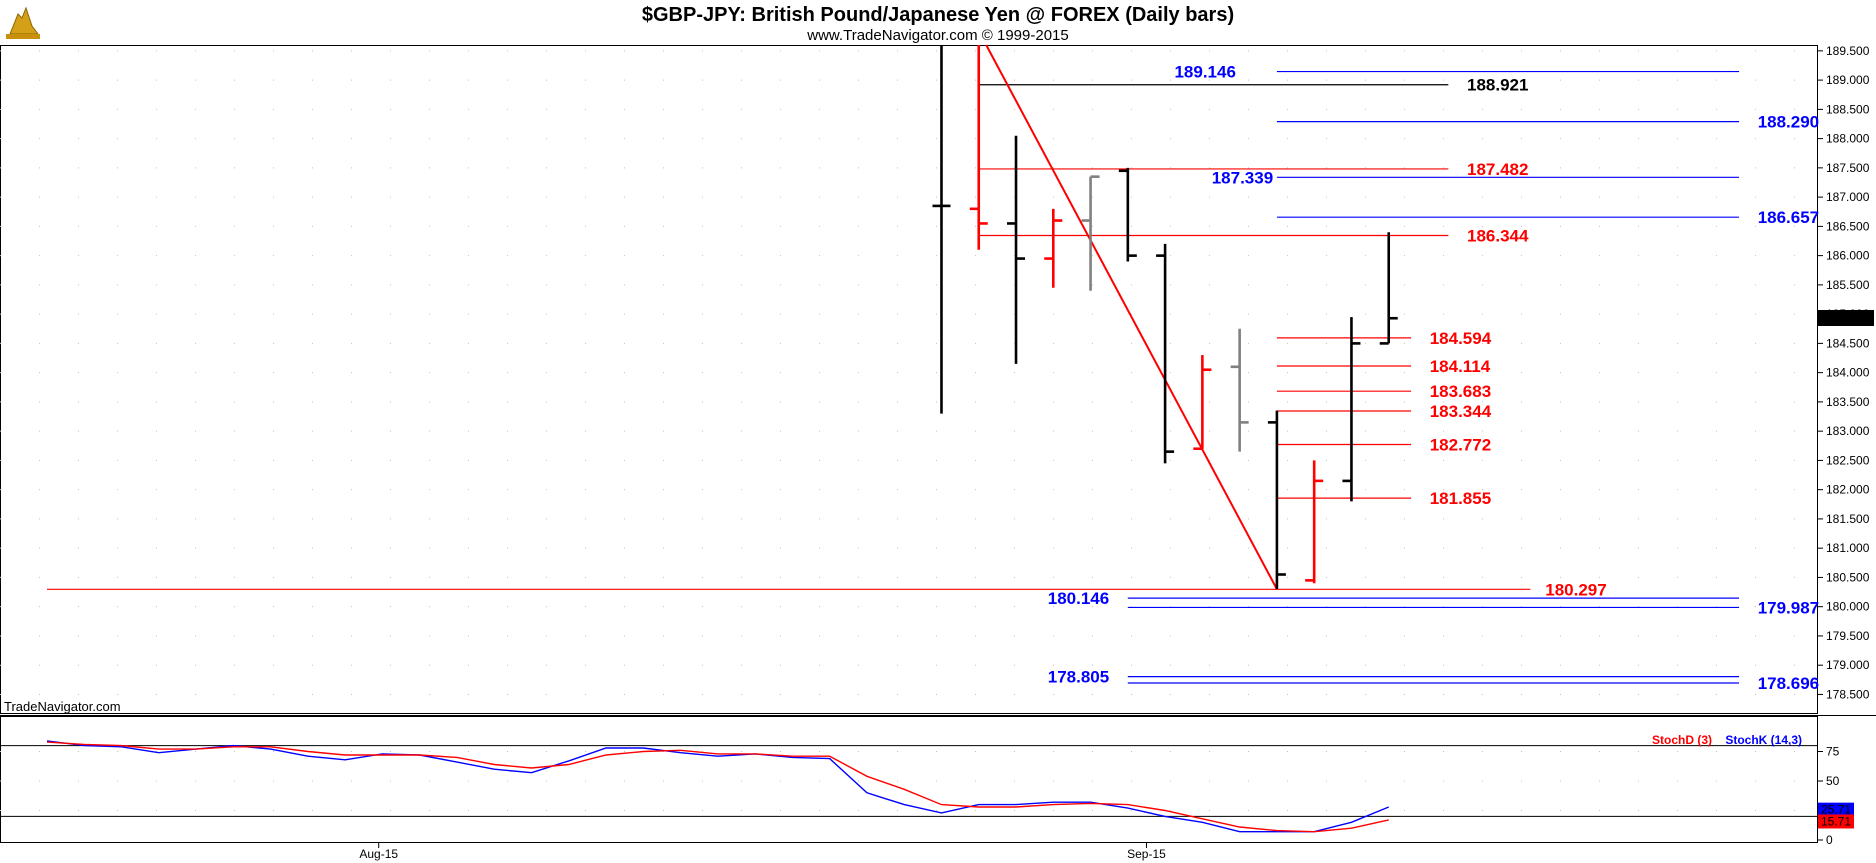 The height and width of the screenshot is (863, 1876). Describe the element at coordinates (62, 706) in the screenshot. I see `watermark: TradeNavigator.com` at that location.